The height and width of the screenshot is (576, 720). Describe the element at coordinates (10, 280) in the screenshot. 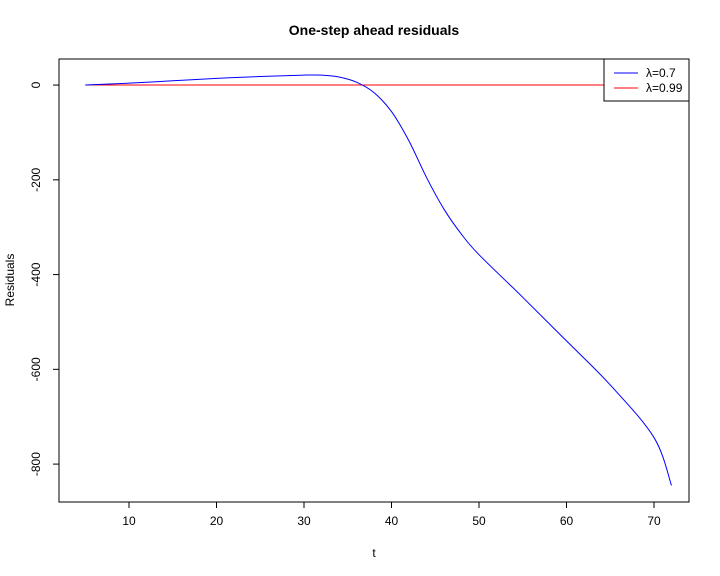

I see `y-axis-label: Residuals` at that location.